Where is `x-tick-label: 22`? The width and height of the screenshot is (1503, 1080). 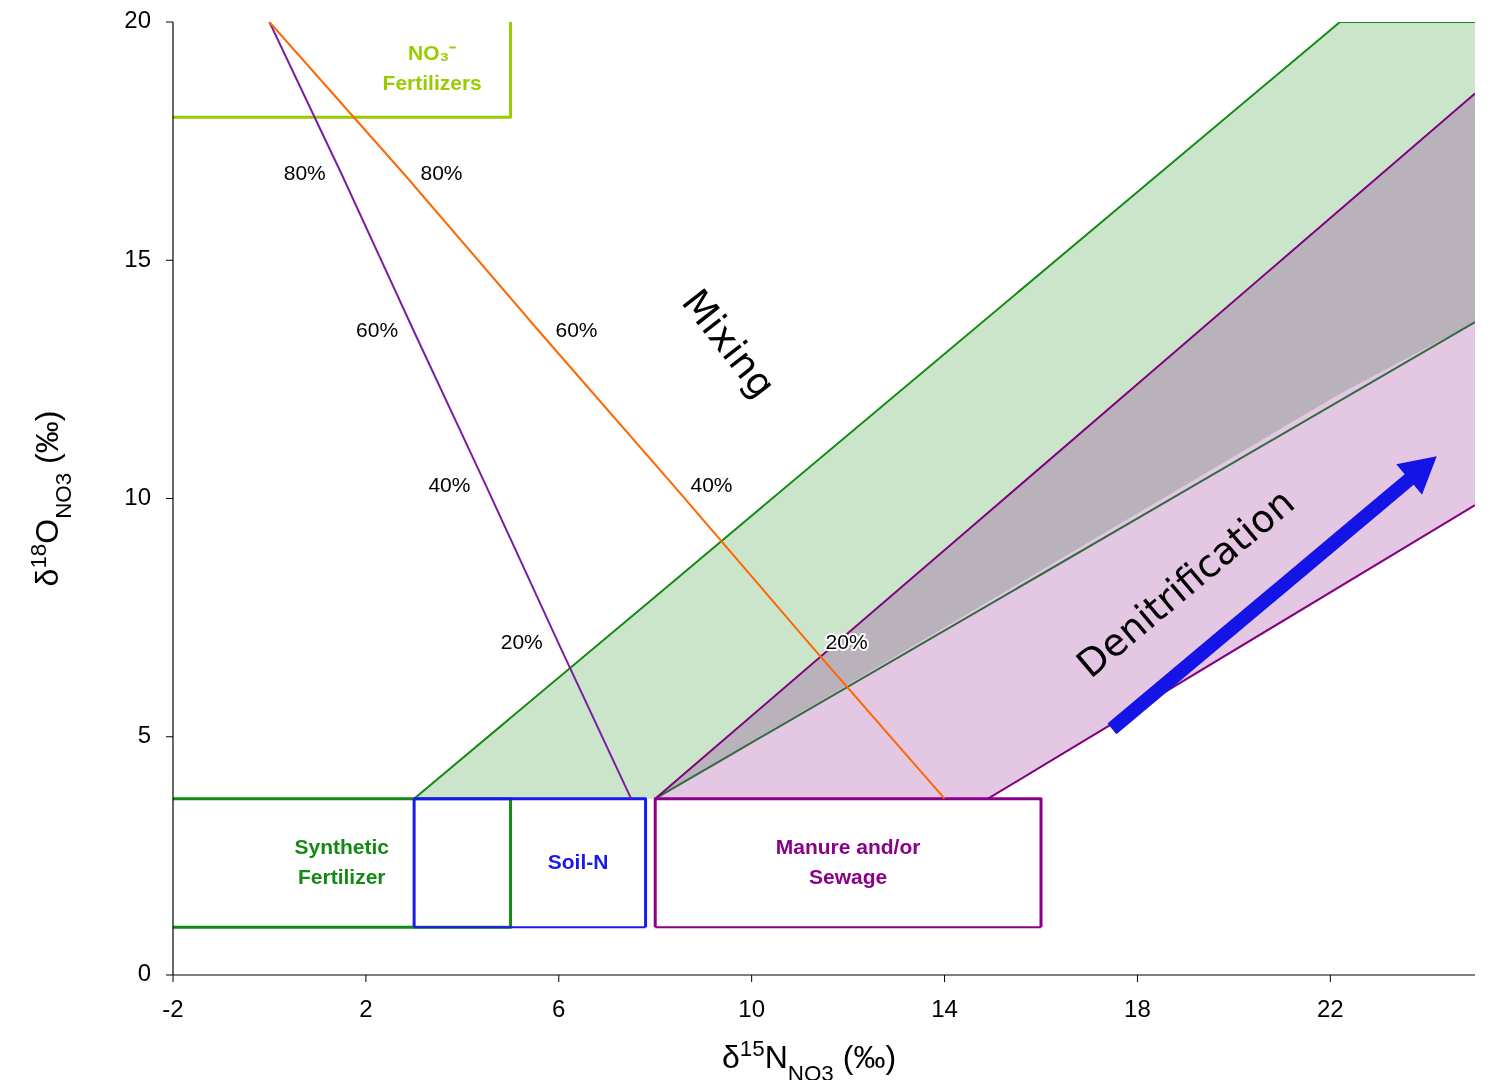
x-tick-label: 22 is located at coordinates (1330, 1008).